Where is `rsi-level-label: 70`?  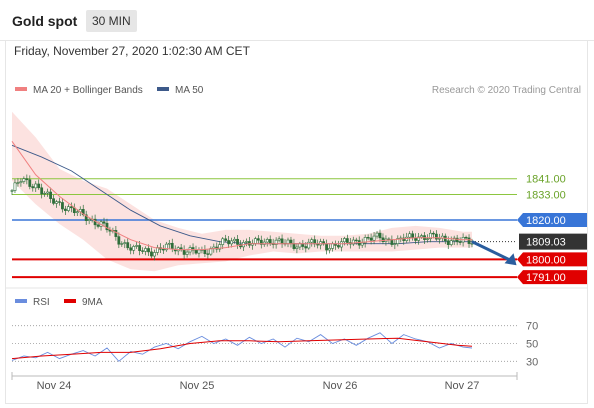
rsi-level-label: 70 is located at coordinates (532, 327).